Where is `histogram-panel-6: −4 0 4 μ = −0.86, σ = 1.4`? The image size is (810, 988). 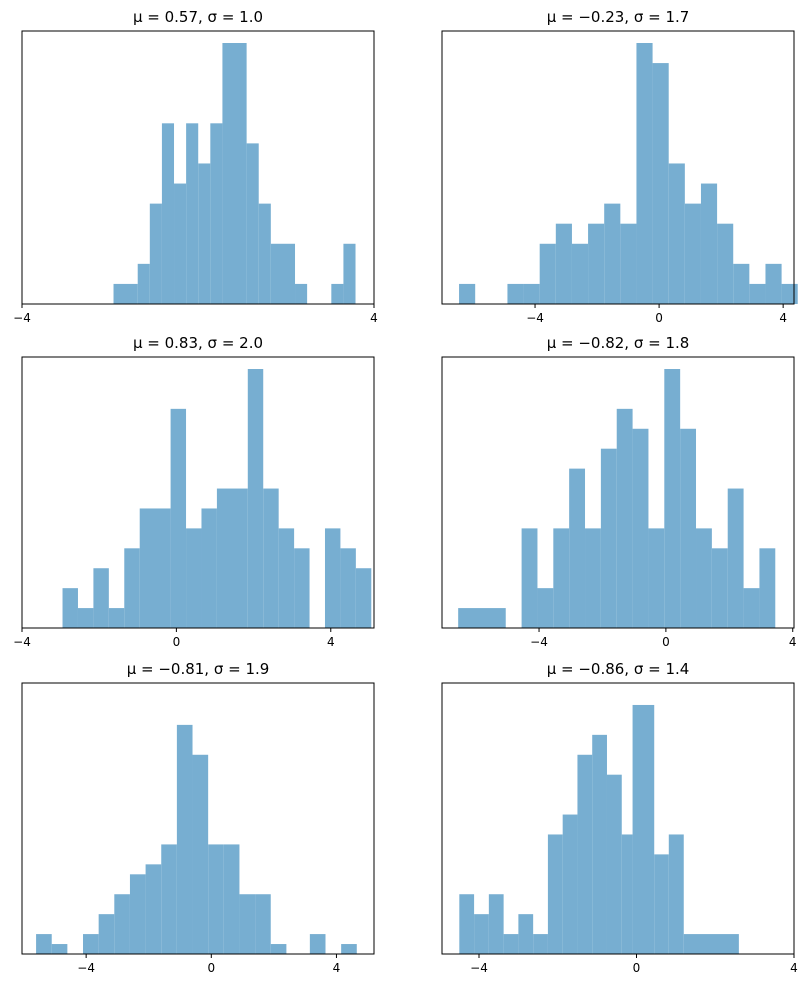
histogram-panel-6: −4 0 4 μ = −0.86, σ = 1.4 is located at coordinates (619, 817).